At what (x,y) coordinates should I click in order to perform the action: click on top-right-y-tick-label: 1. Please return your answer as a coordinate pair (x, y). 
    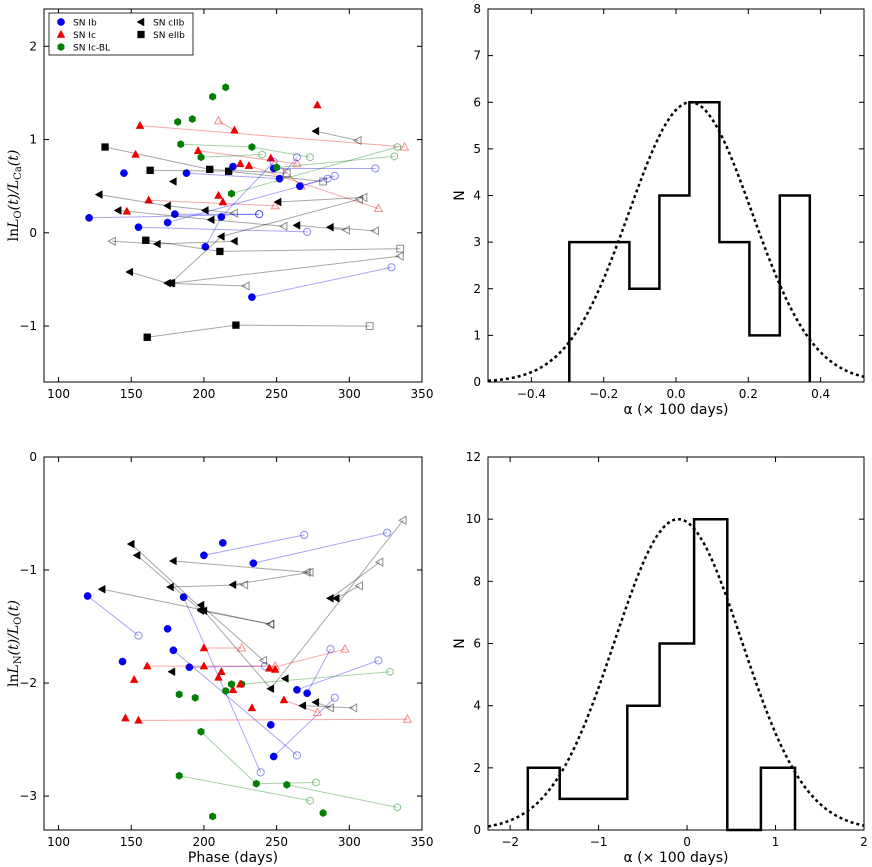
    Looking at the image, I should click on (477, 335).